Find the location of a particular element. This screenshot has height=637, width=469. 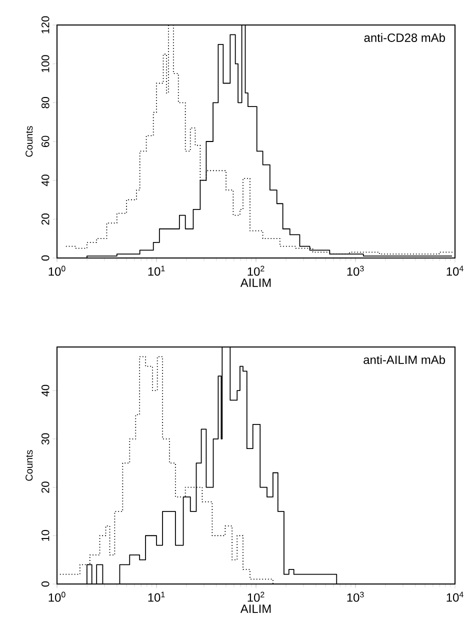

y-tick-label: 100 is located at coordinates (45, 63).